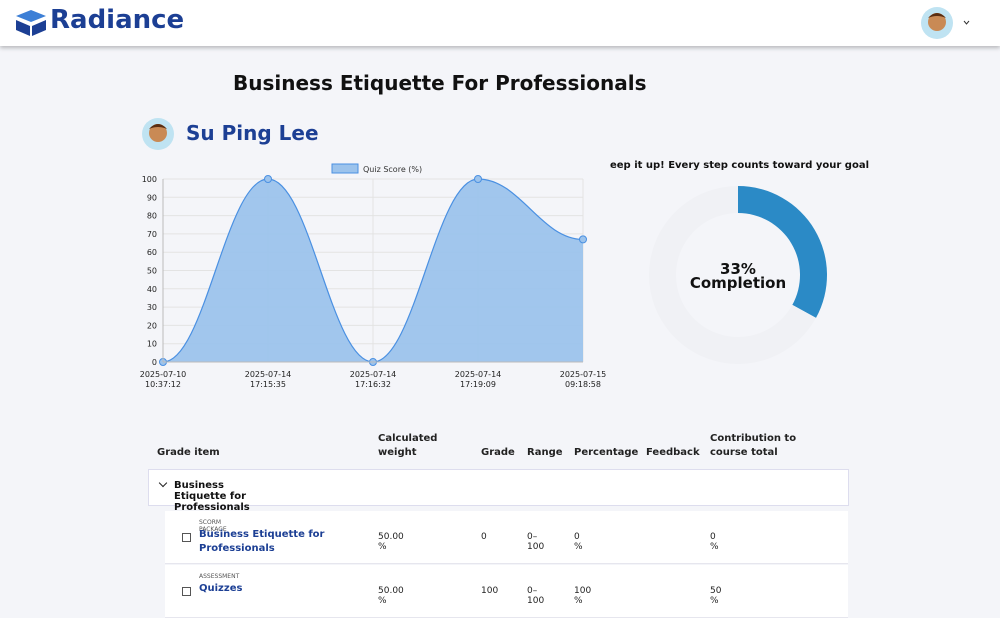 This screenshot has height=618, width=1000. What do you see at coordinates (392, 169) in the screenshot?
I see `legend-label: Quiz Score (%)` at bounding box center [392, 169].